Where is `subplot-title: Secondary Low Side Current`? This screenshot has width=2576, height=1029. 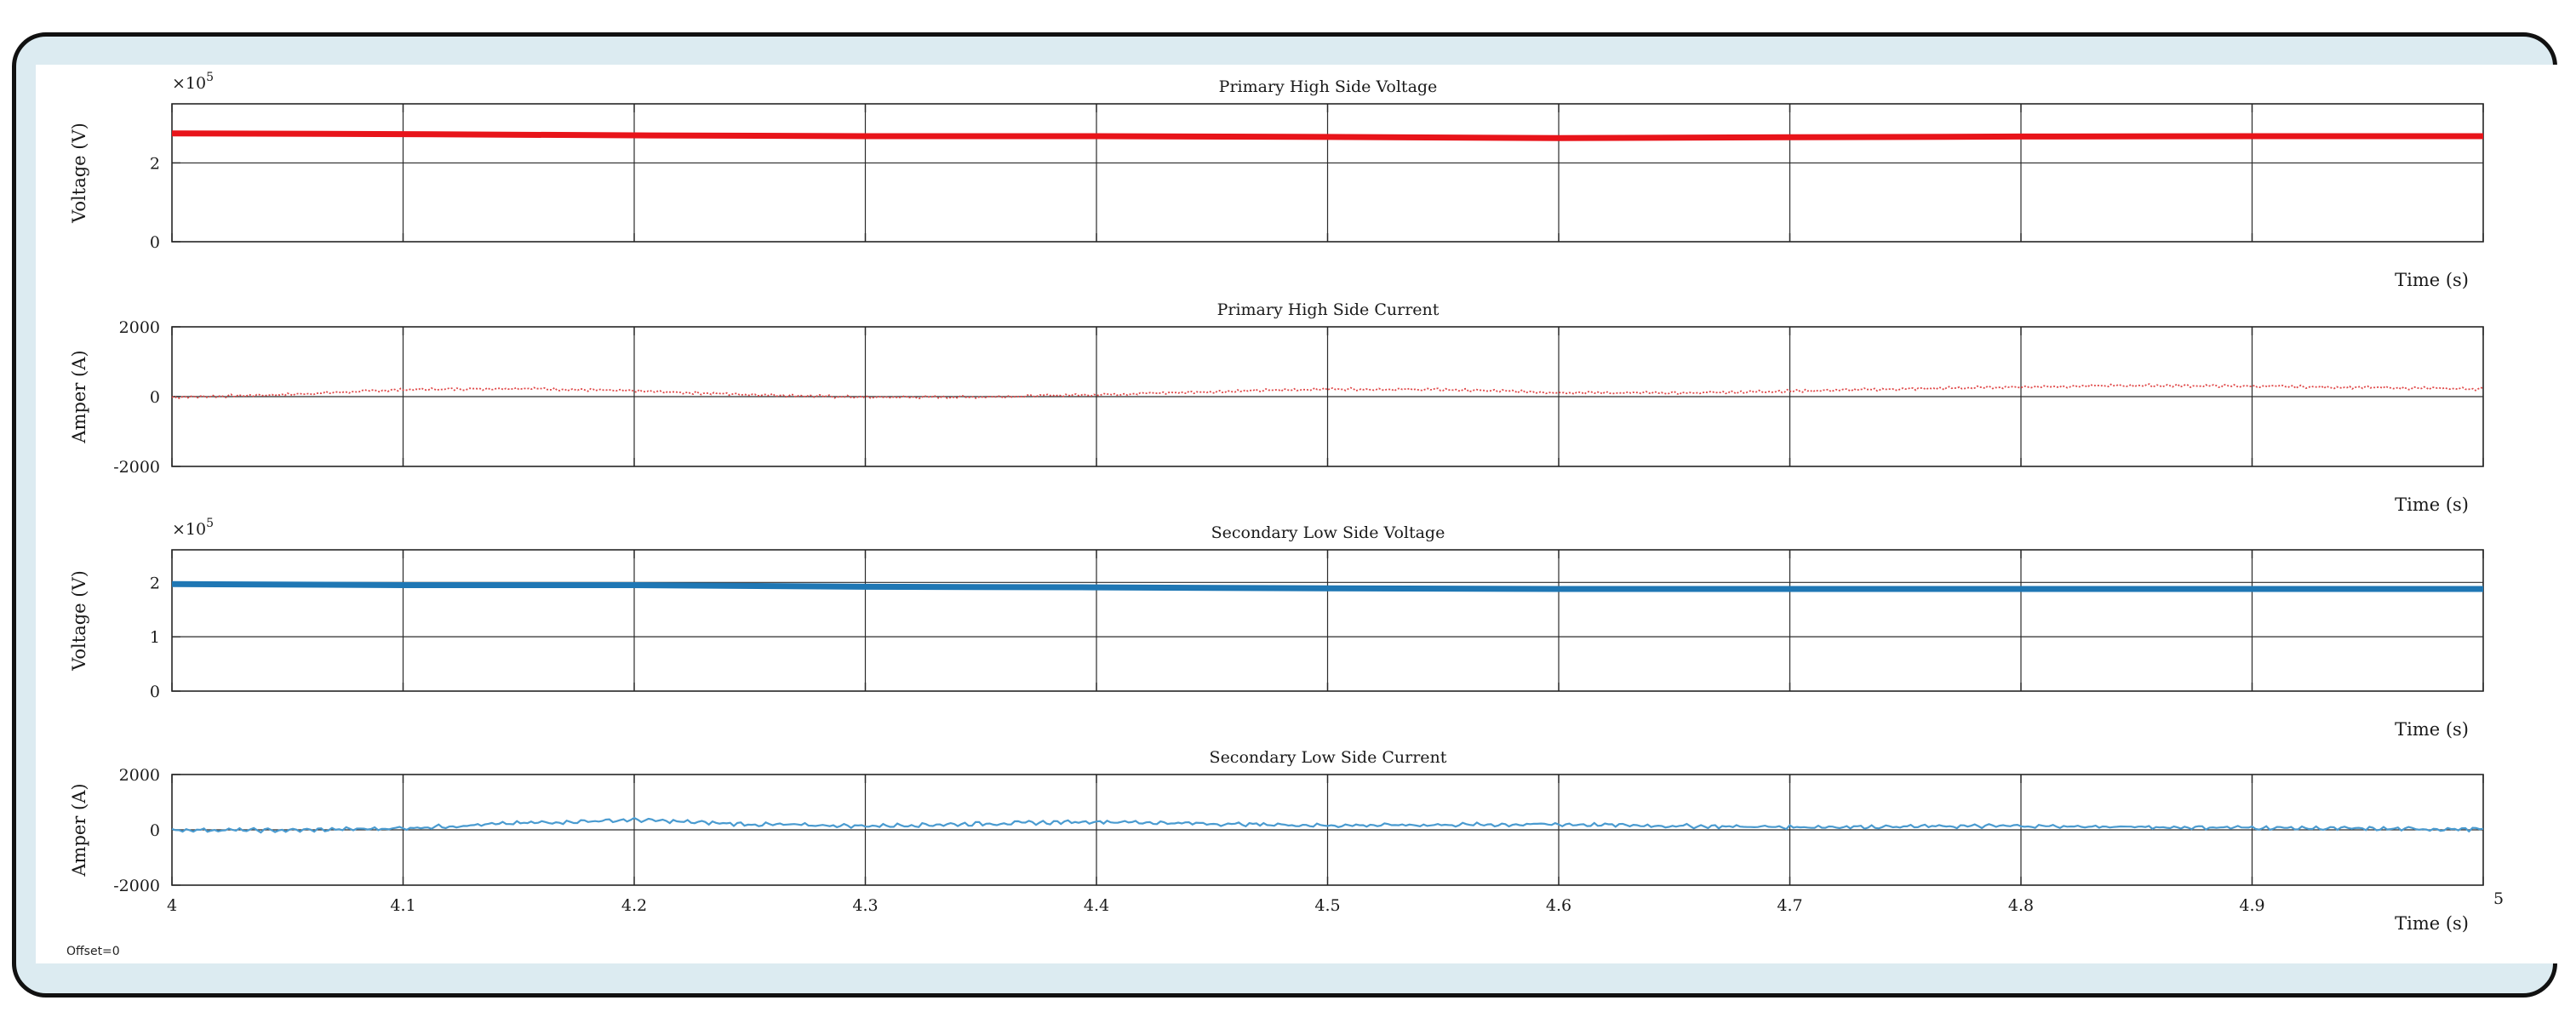 subplot-title: Secondary Low Side Current is located at coordinates (1328, 757).